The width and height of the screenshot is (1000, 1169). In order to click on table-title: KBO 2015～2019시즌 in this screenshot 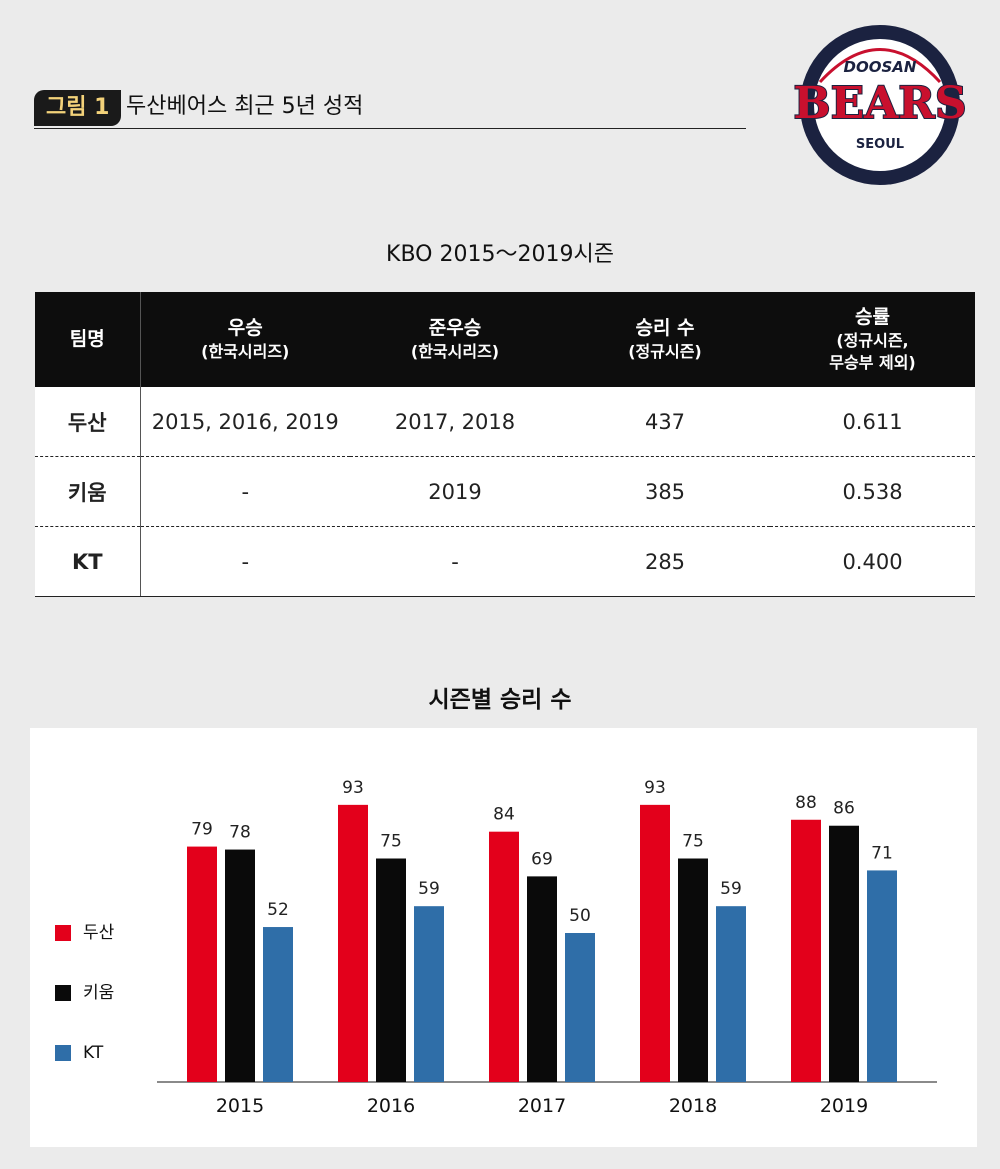, I will do `click(500, 254)`.